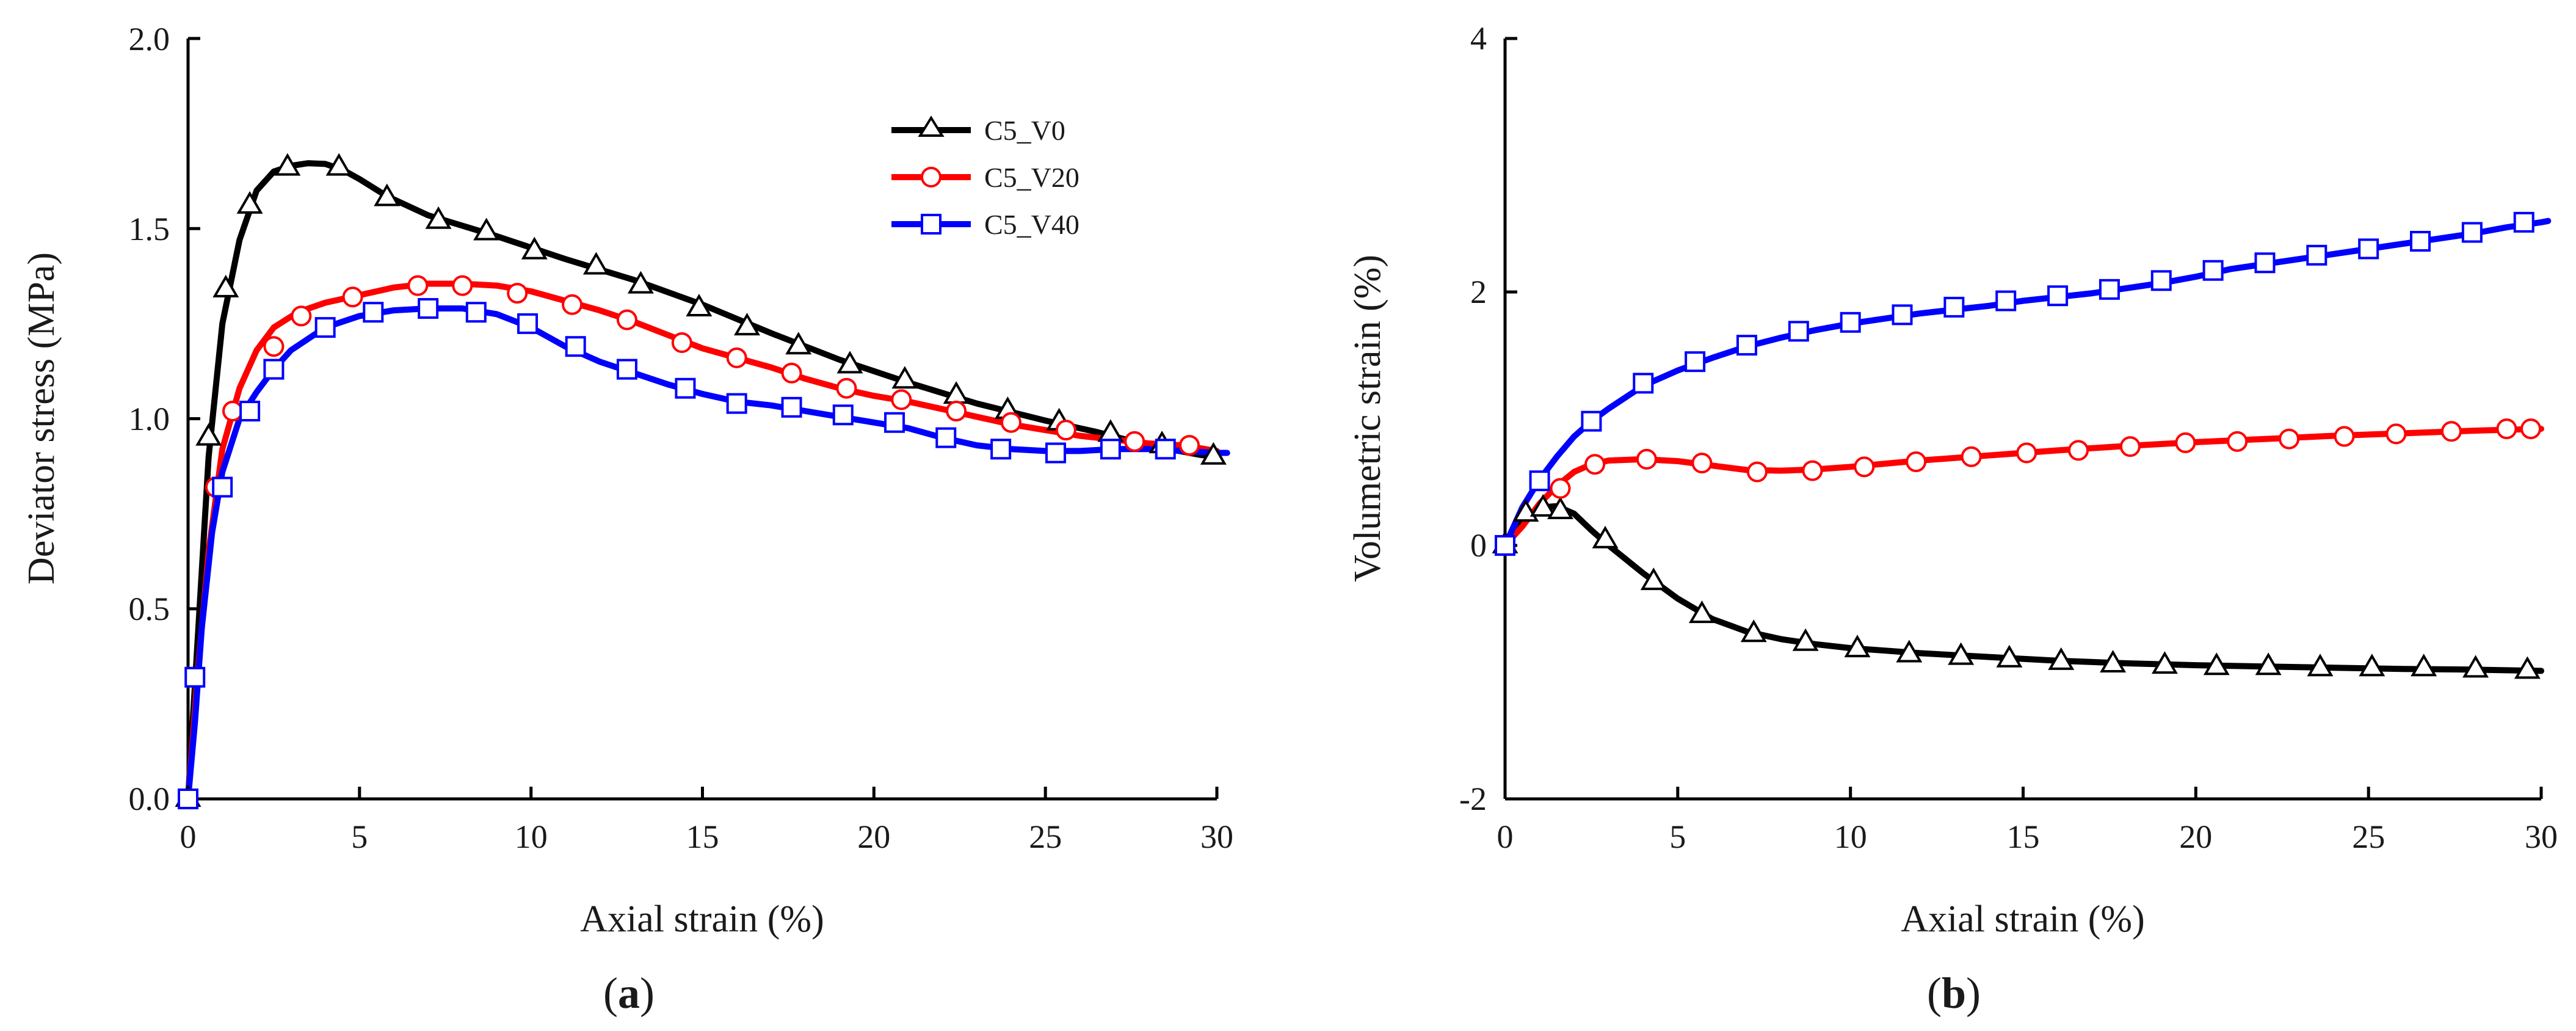 This screenshot has height=1031, width=2576. What do you see at coordinates (1478, 545) in the screenshot?
I see `panel-b-y-tick-label: 0` at bounding box center [1478, 545].